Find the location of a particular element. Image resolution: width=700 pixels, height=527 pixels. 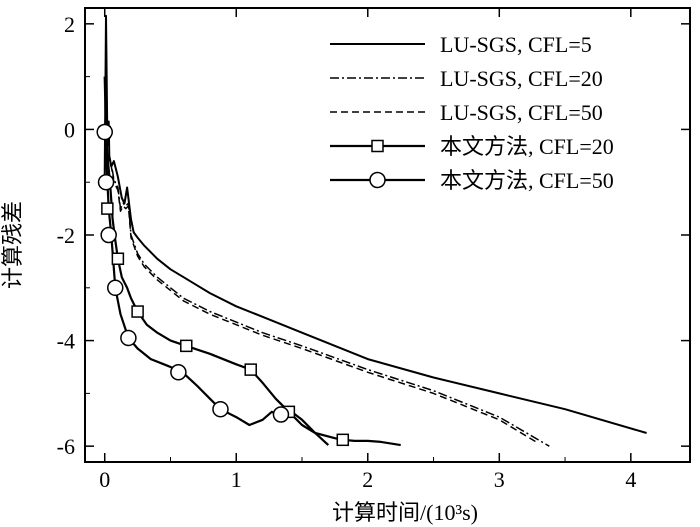

y-tick-label: -6 is located at coordinates (66, 446).